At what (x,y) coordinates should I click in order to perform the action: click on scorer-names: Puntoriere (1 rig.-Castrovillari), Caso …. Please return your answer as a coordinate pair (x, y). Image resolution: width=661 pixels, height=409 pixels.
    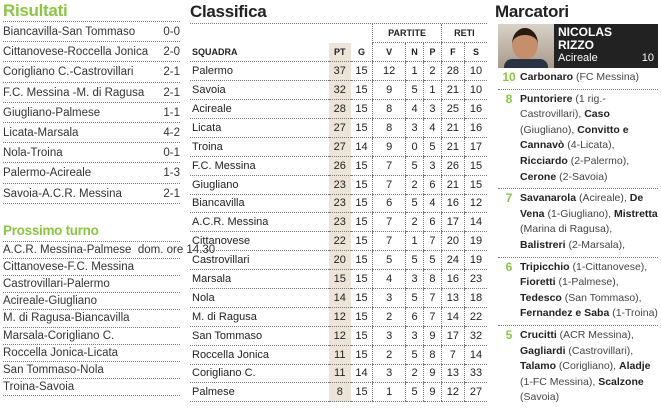
    Looking at the image, I should click on (589, 139).